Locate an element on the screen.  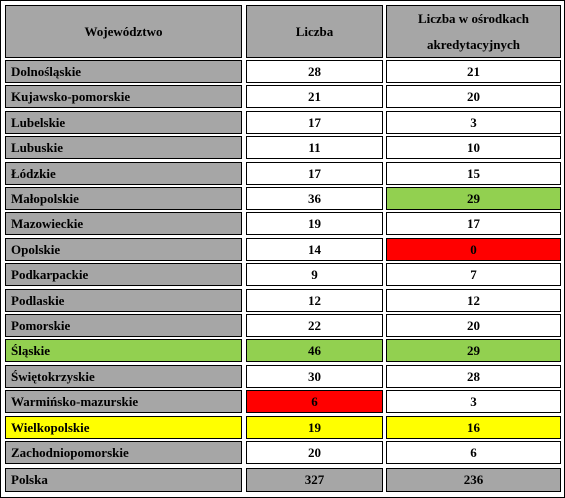
header-liczba-osrodki: Liczba w ośrodkach akredytacyjnych is located at coordinates (473, 31).